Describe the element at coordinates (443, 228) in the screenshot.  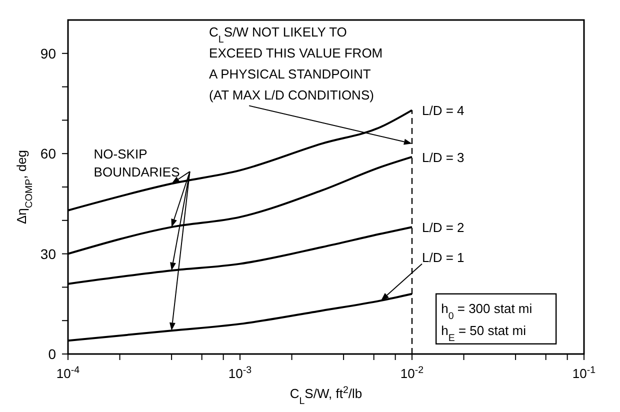
I see `series-label: L/D = 2` at that location.